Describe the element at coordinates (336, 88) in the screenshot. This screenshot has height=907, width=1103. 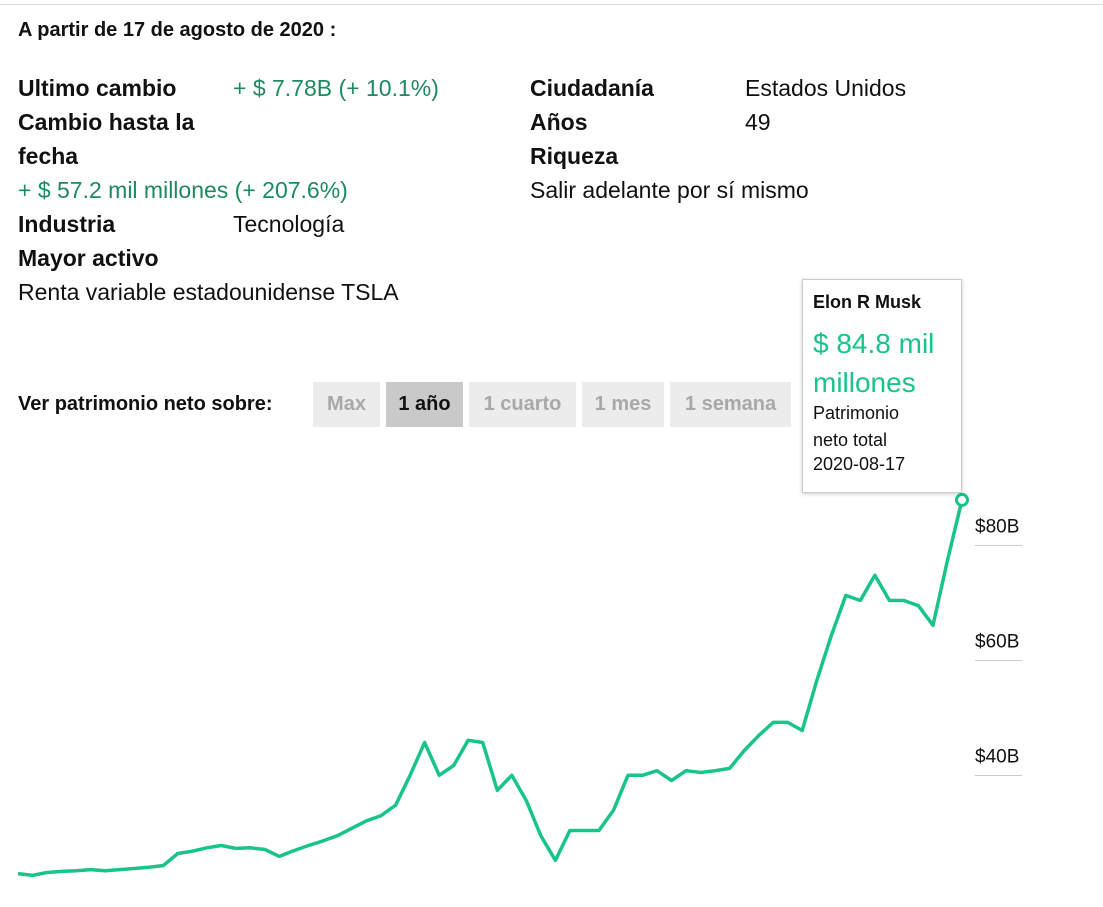
I see `value: + $ 7.78B (+ 10.1%)` at that location.